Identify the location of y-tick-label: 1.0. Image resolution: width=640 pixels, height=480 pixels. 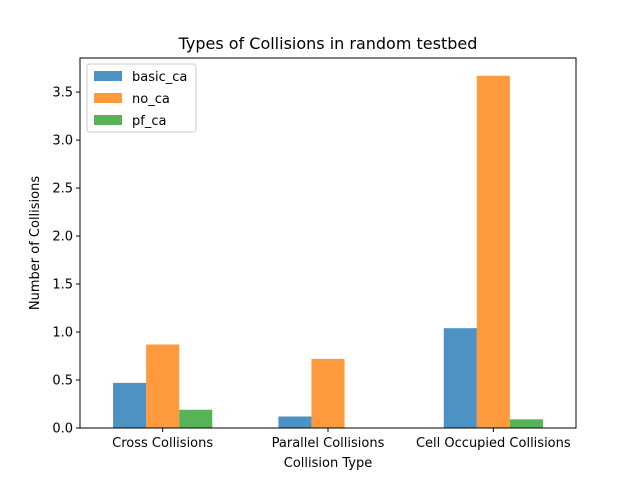
(62, 333).